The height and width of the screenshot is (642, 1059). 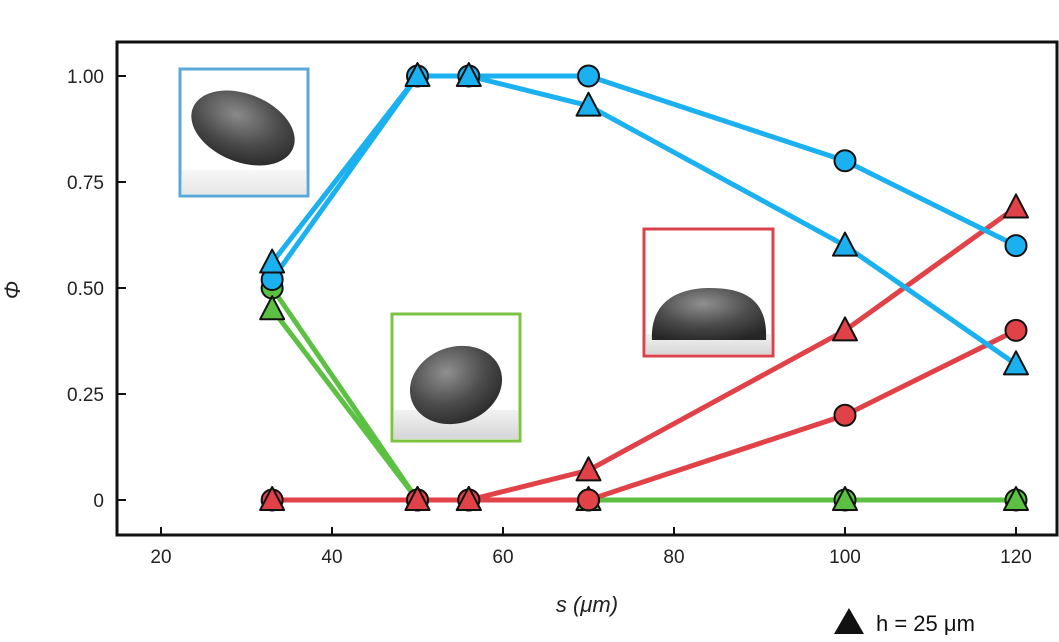 I want to click on y-tick-label: 0.50, so click(x=85, y=289).